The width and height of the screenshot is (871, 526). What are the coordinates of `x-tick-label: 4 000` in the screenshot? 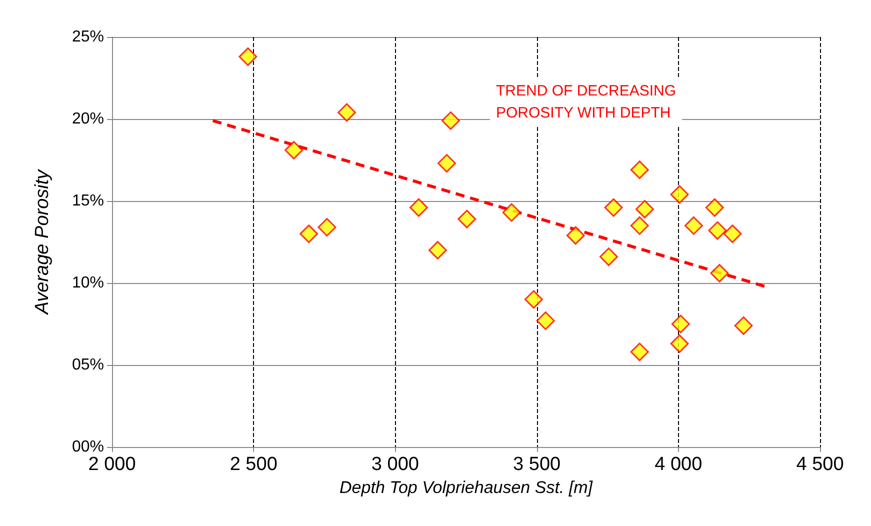 It's located at (678, 464).